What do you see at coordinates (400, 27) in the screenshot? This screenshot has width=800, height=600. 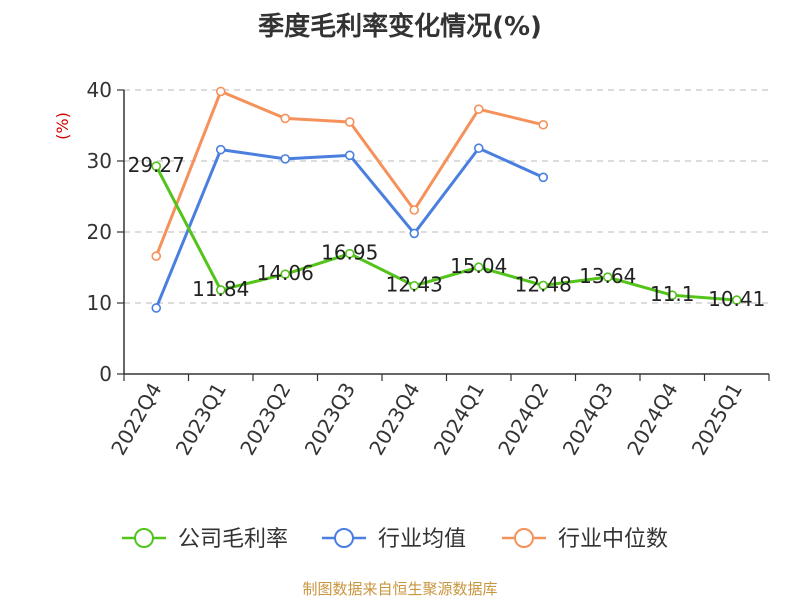 I see `chart-title: 季度毛利率变化情况(%)` at bounding box center [400, 27].